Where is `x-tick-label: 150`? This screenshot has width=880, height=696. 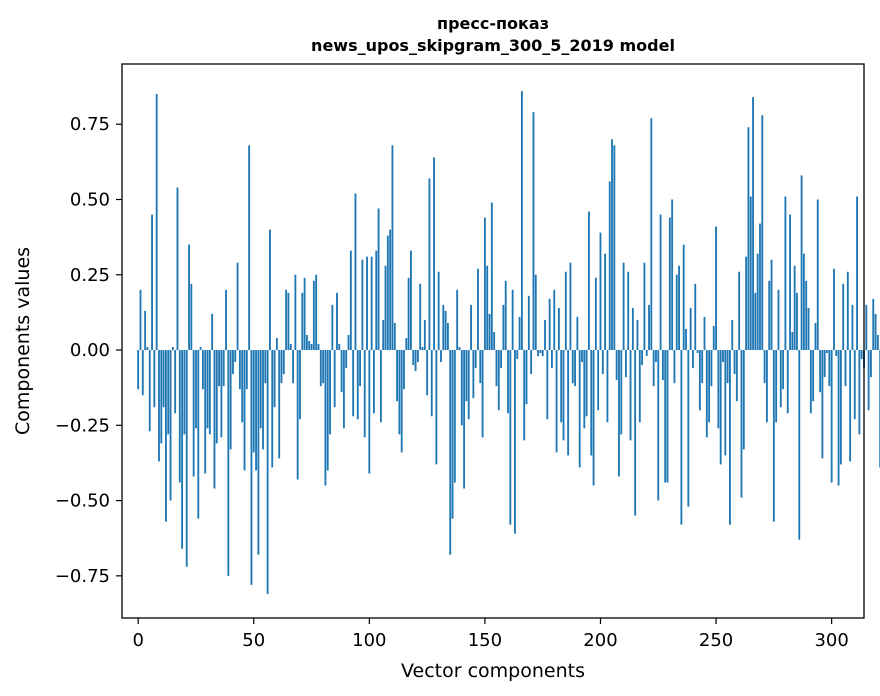 x-tick-label: 150 is located at coordinates (485, 640).